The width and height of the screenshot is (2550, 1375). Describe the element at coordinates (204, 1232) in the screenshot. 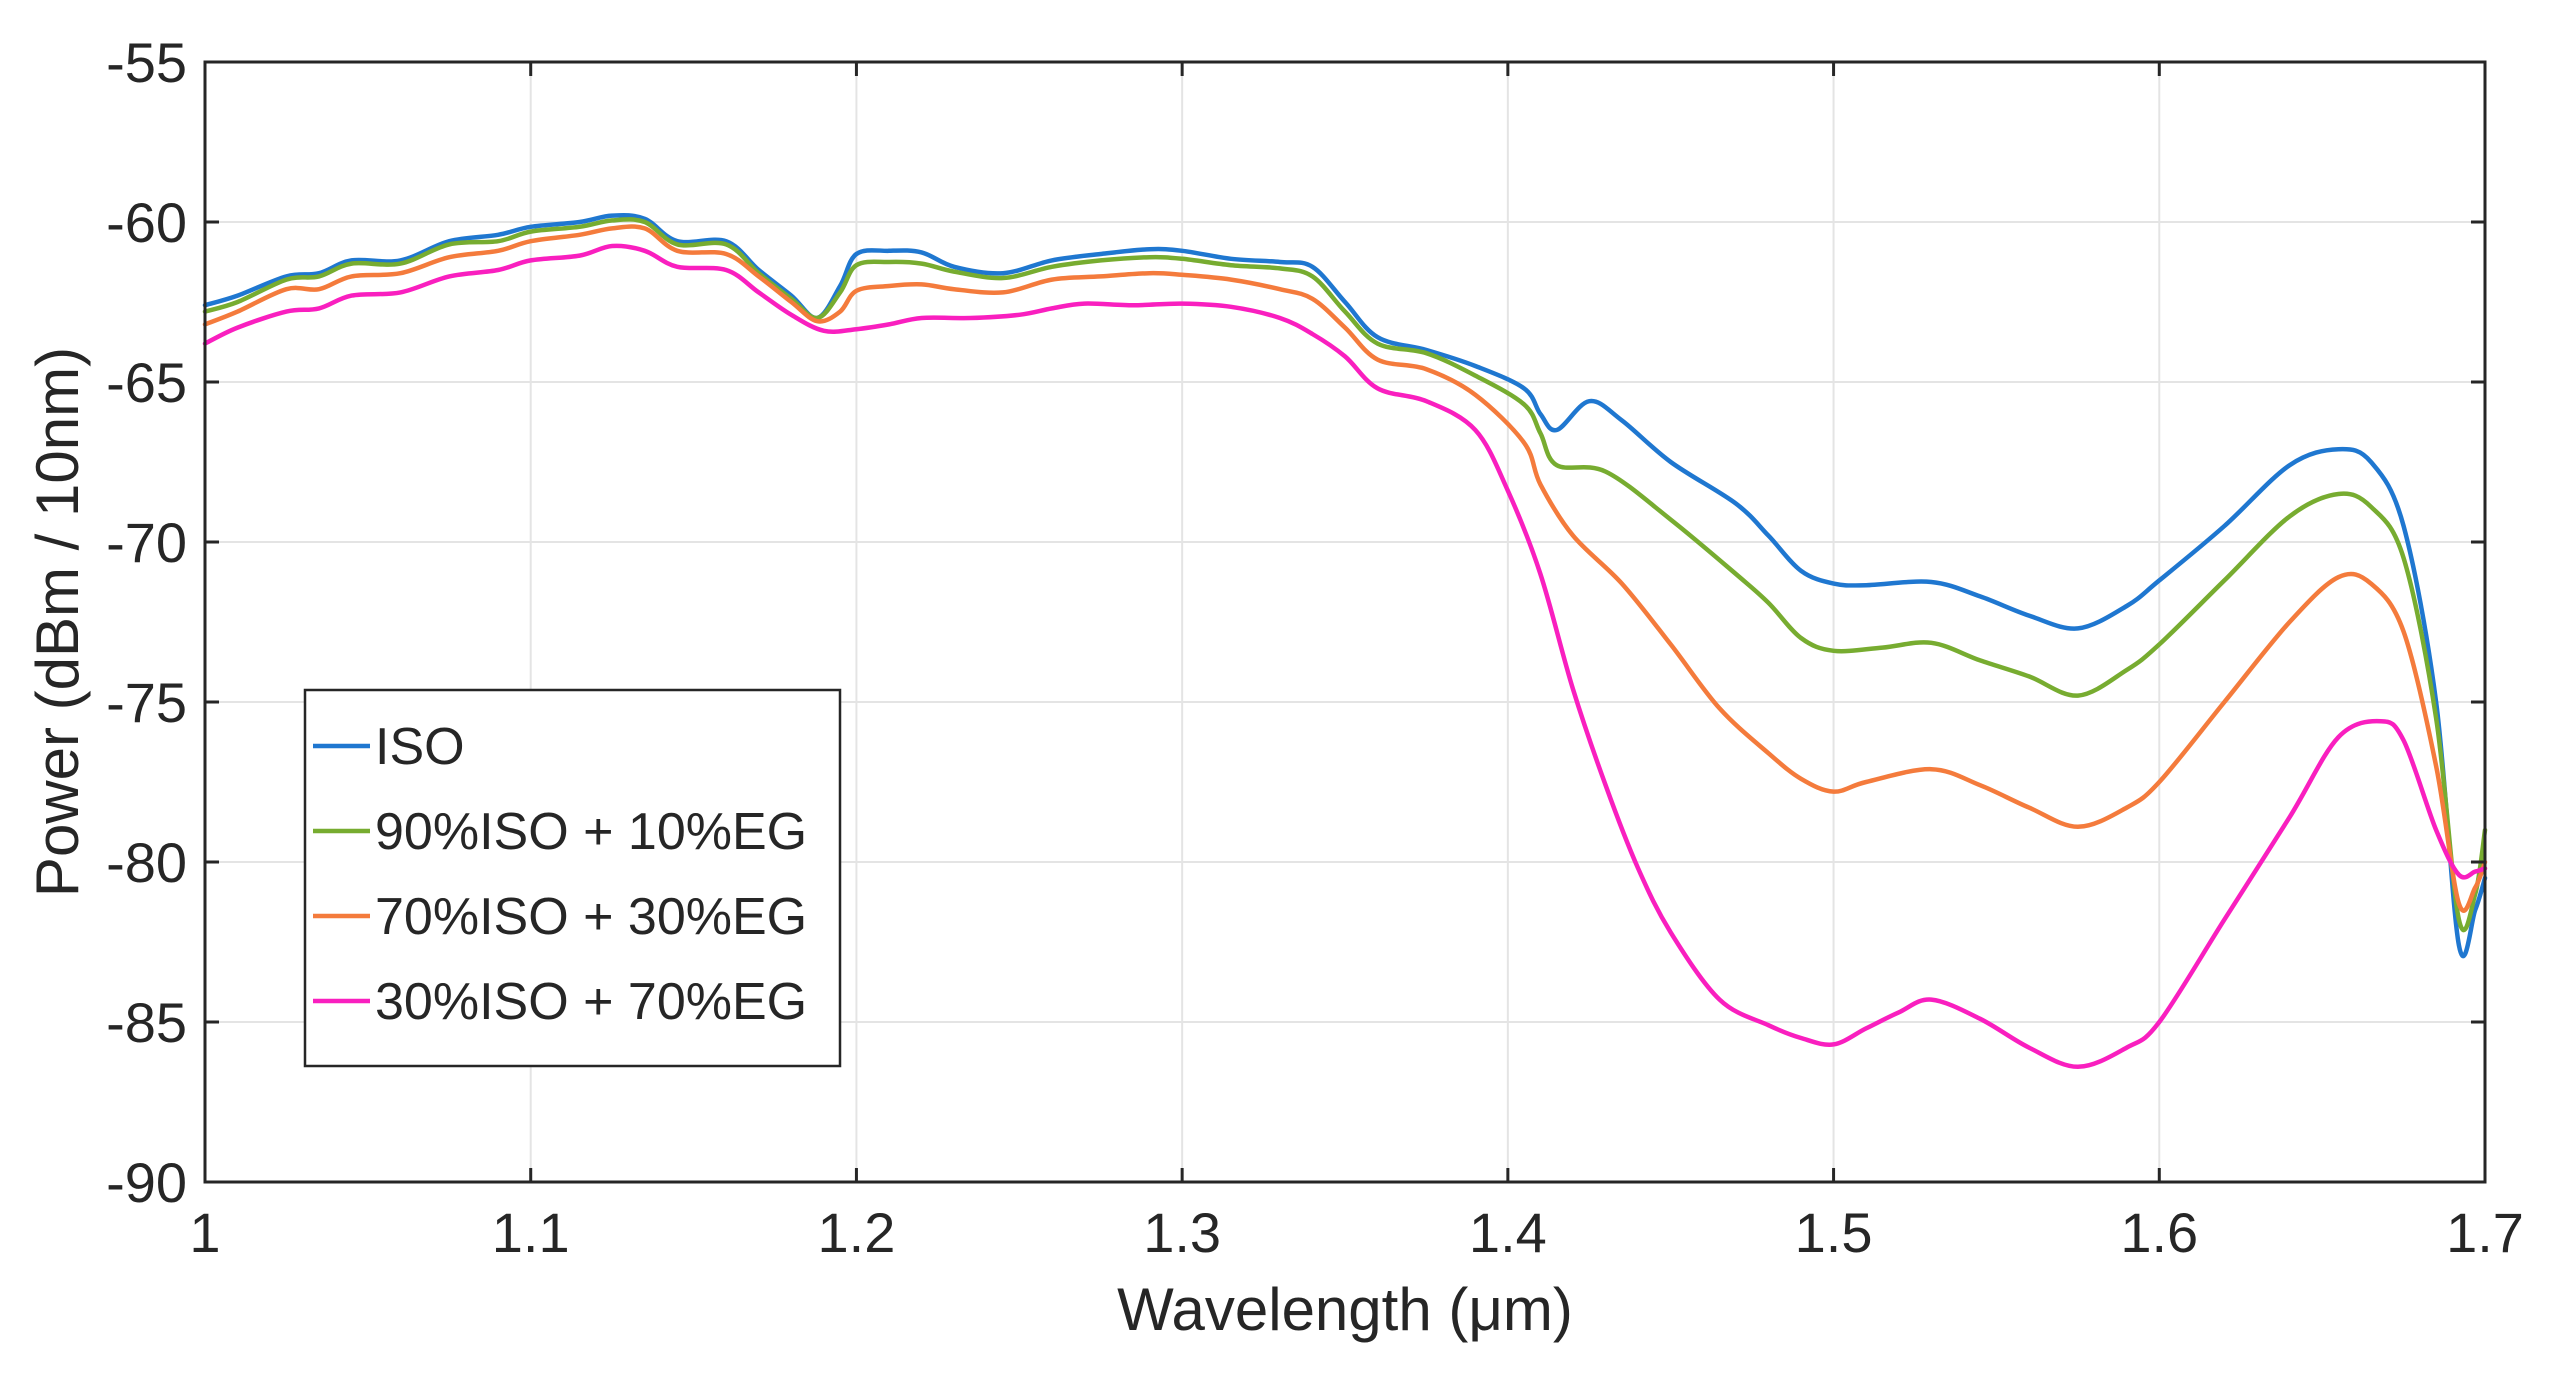

I see `x-tick-label: 1` at that location.